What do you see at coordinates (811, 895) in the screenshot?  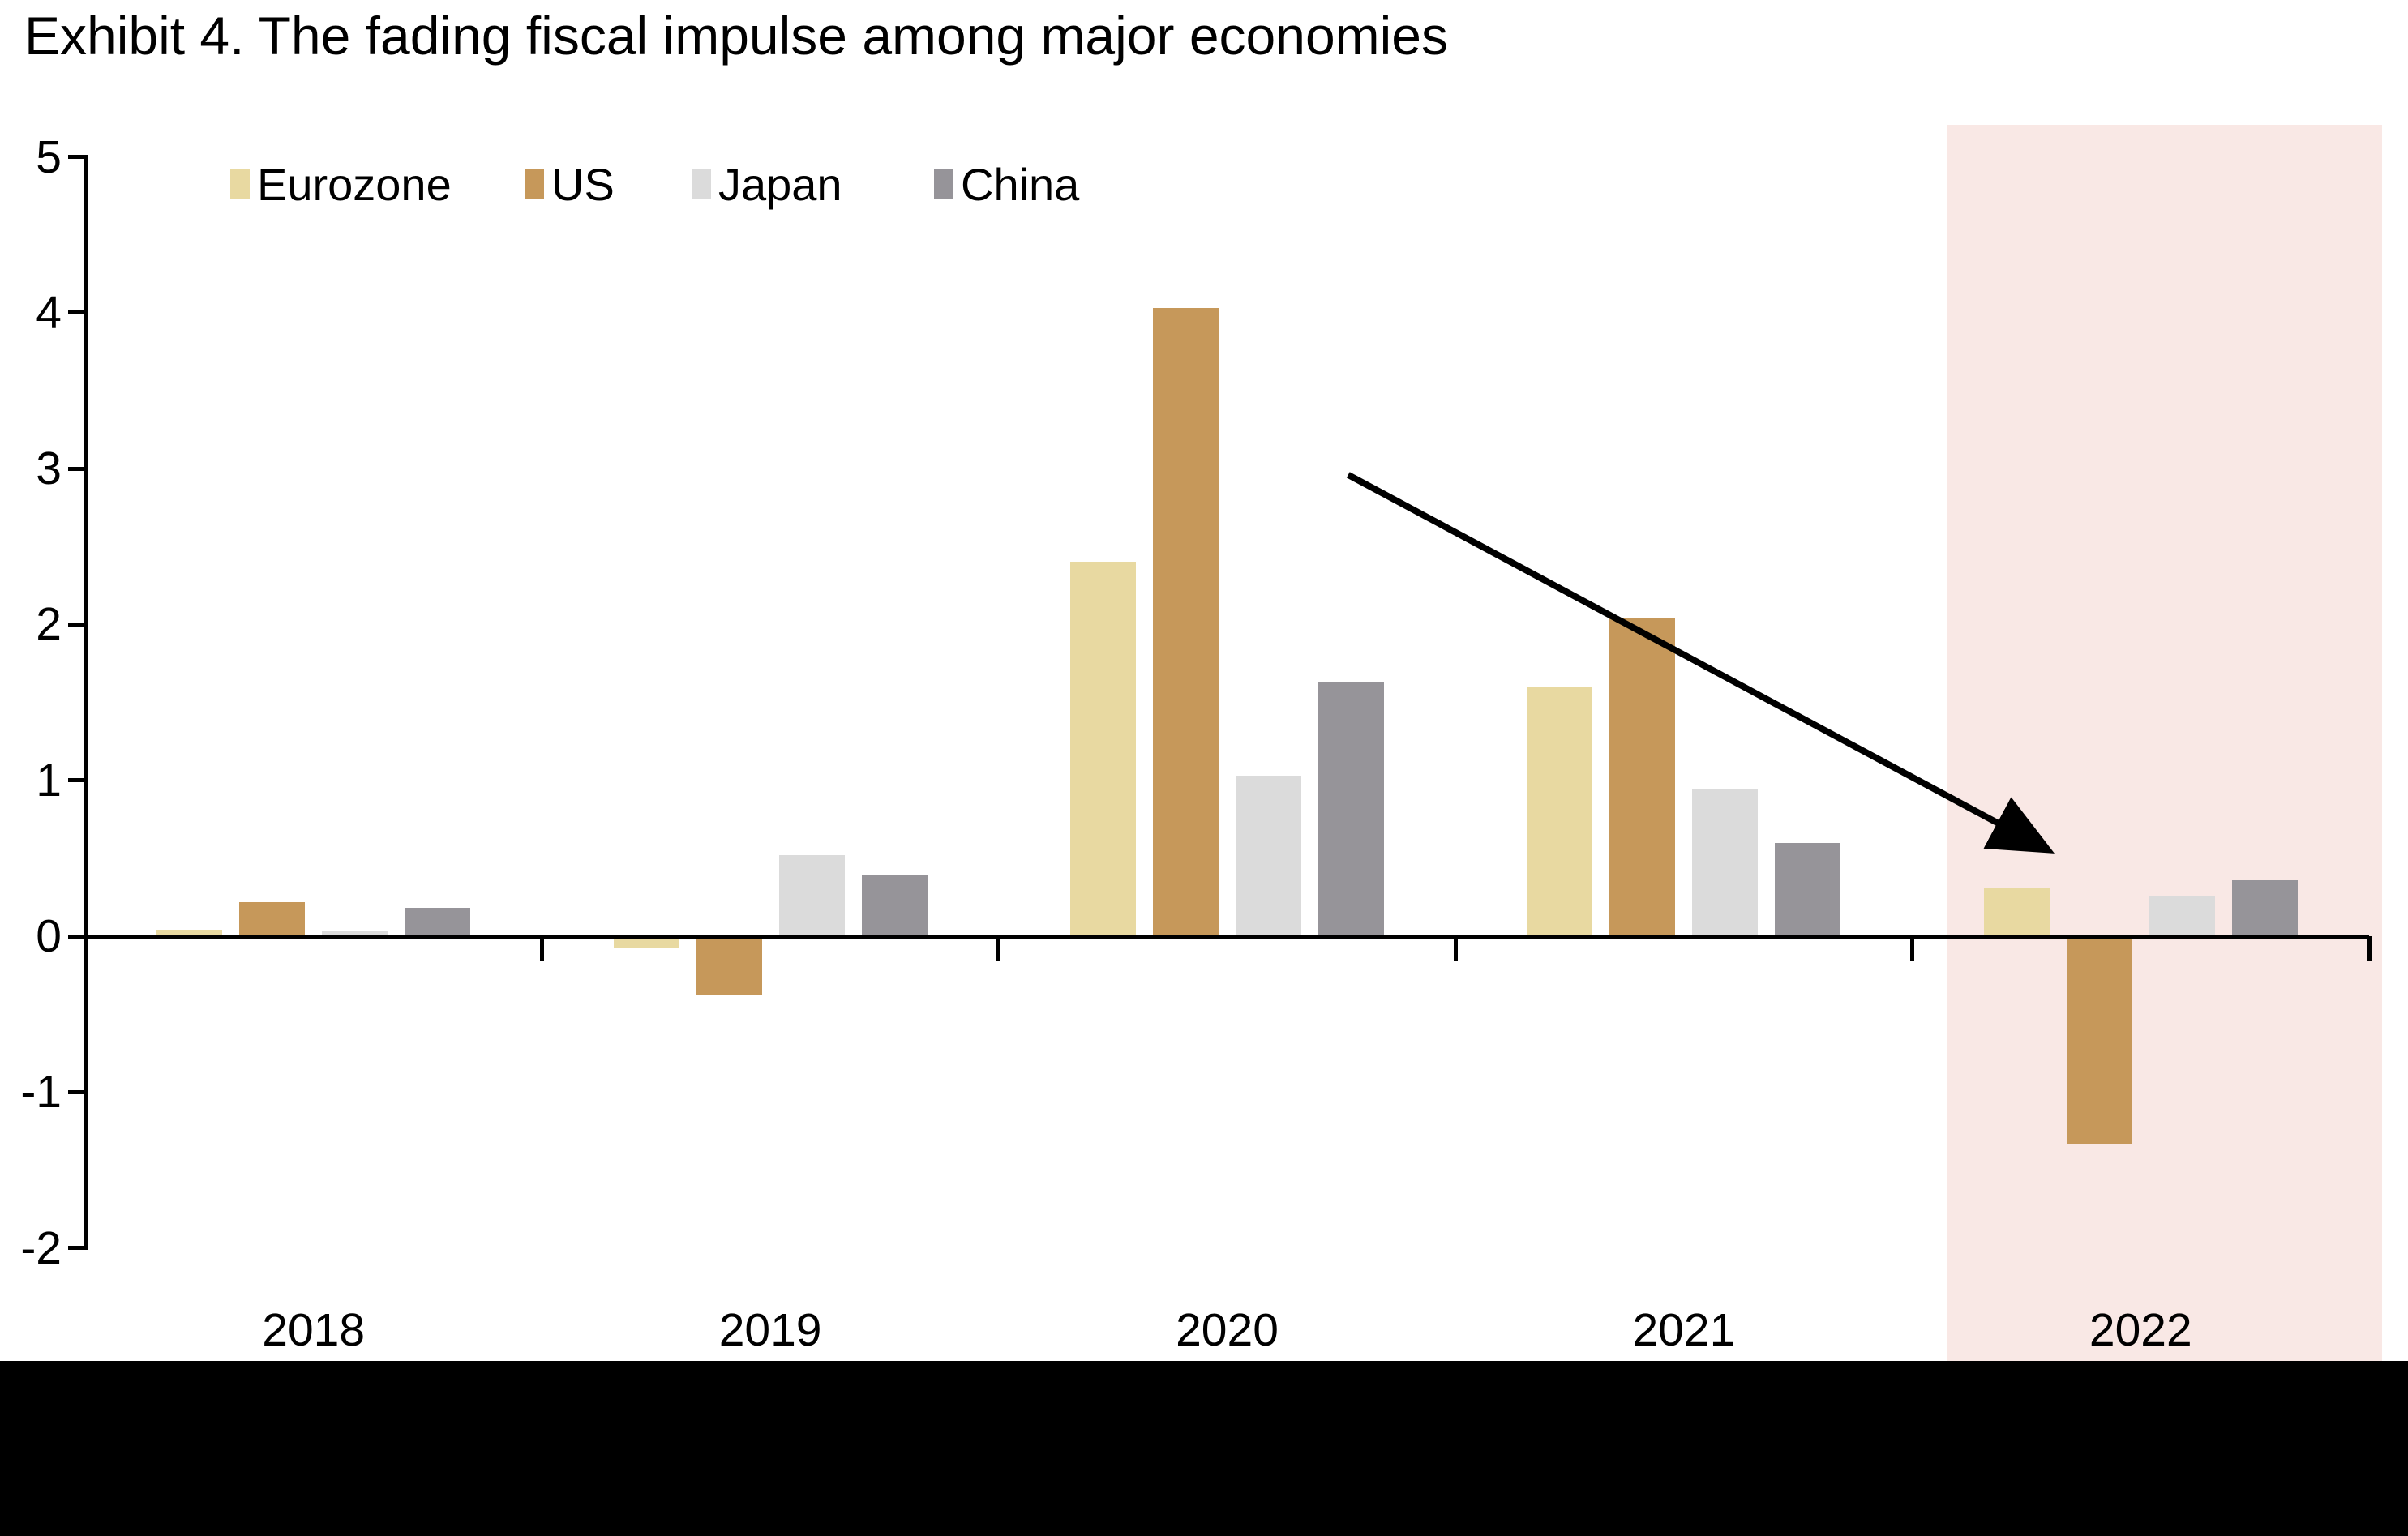 I see `bar-japan-2019` at bounding box center [811, 895].